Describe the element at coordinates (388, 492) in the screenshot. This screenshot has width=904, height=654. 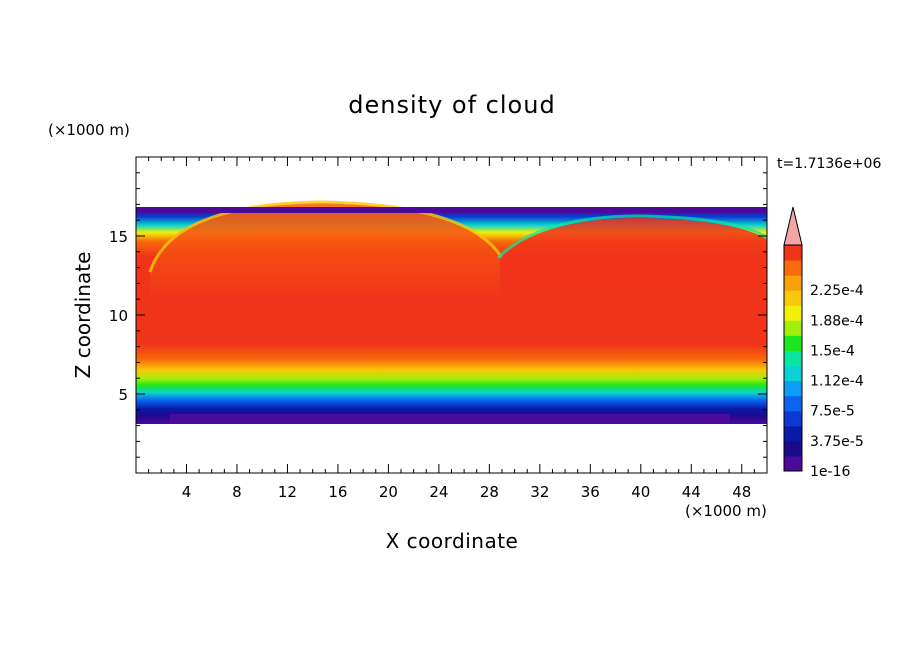
I see `x-tick-label: 20` at that location.